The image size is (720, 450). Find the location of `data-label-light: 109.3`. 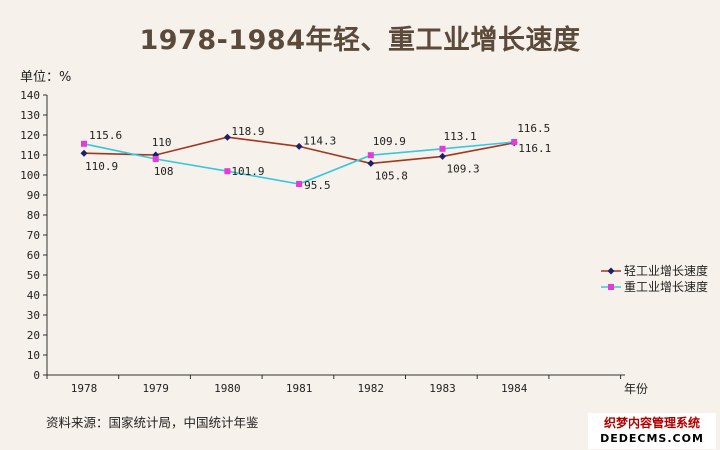

data-label-light: 109.3 is located at coordinates (463, 168).